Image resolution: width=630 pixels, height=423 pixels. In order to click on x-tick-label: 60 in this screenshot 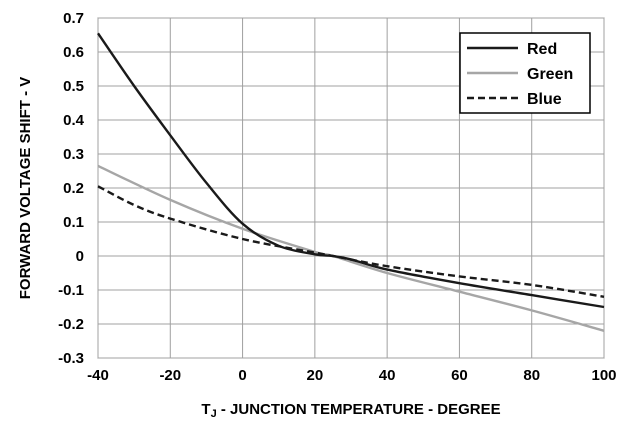, I will do `click(459, 375)`.